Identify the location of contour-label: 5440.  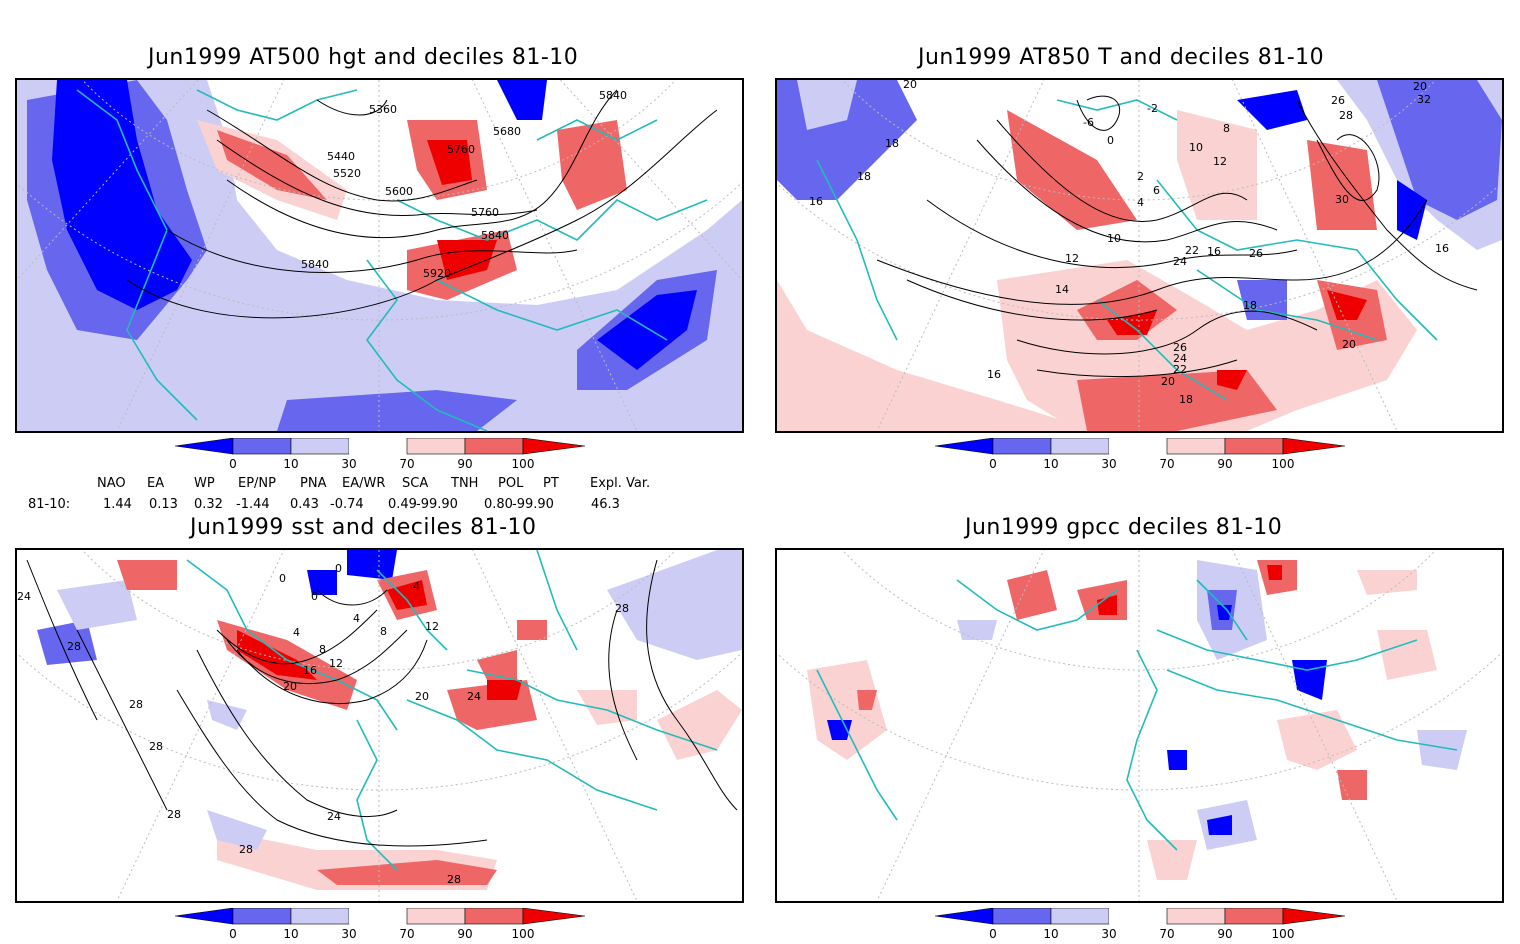
(341, 156).